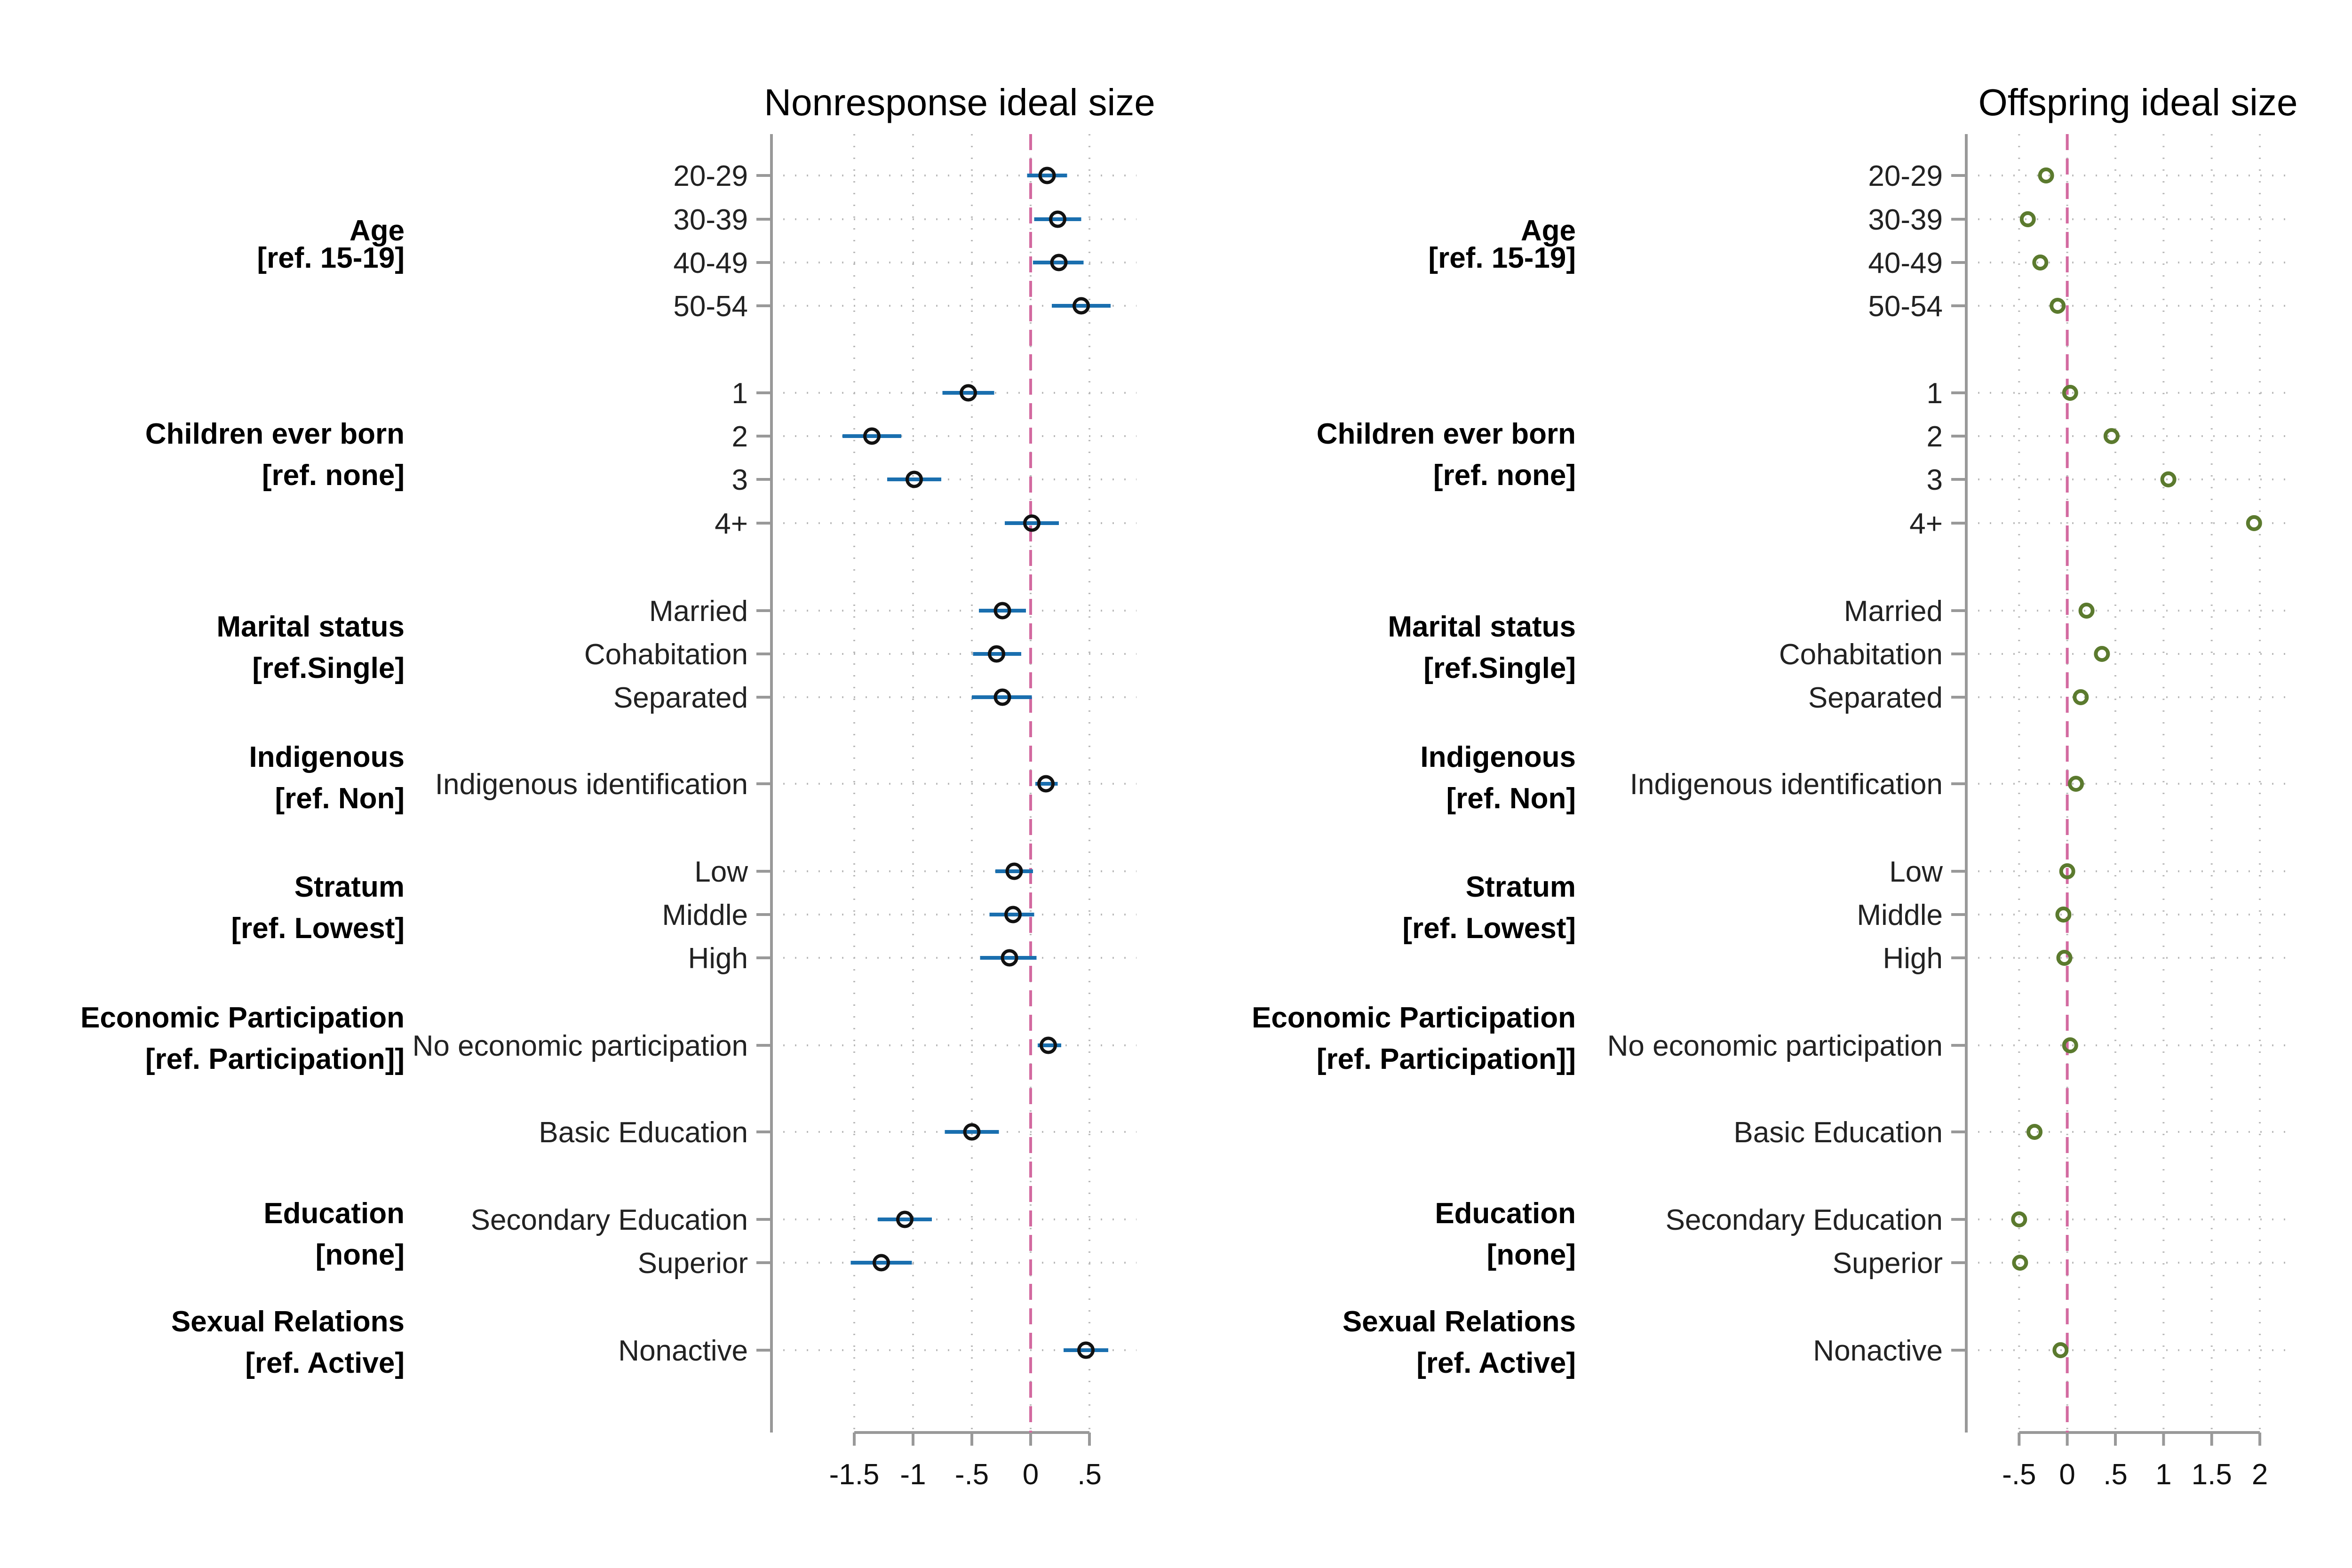  I want to click on y-tick-label: Low, so click(1916, 872).